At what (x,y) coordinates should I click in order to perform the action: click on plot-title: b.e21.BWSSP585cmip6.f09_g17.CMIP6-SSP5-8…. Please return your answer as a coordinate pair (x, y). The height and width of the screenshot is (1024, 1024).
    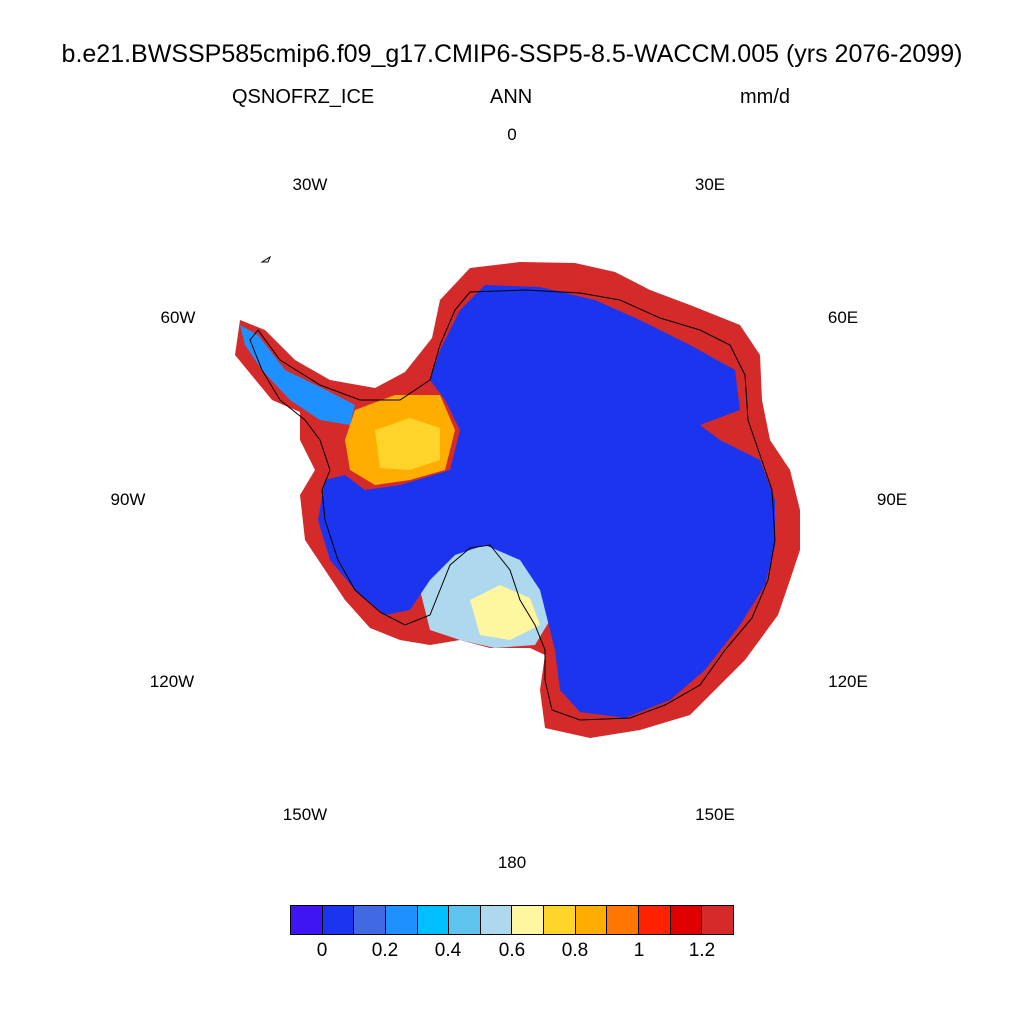
    Looking at the image, I should click on (512, 54).